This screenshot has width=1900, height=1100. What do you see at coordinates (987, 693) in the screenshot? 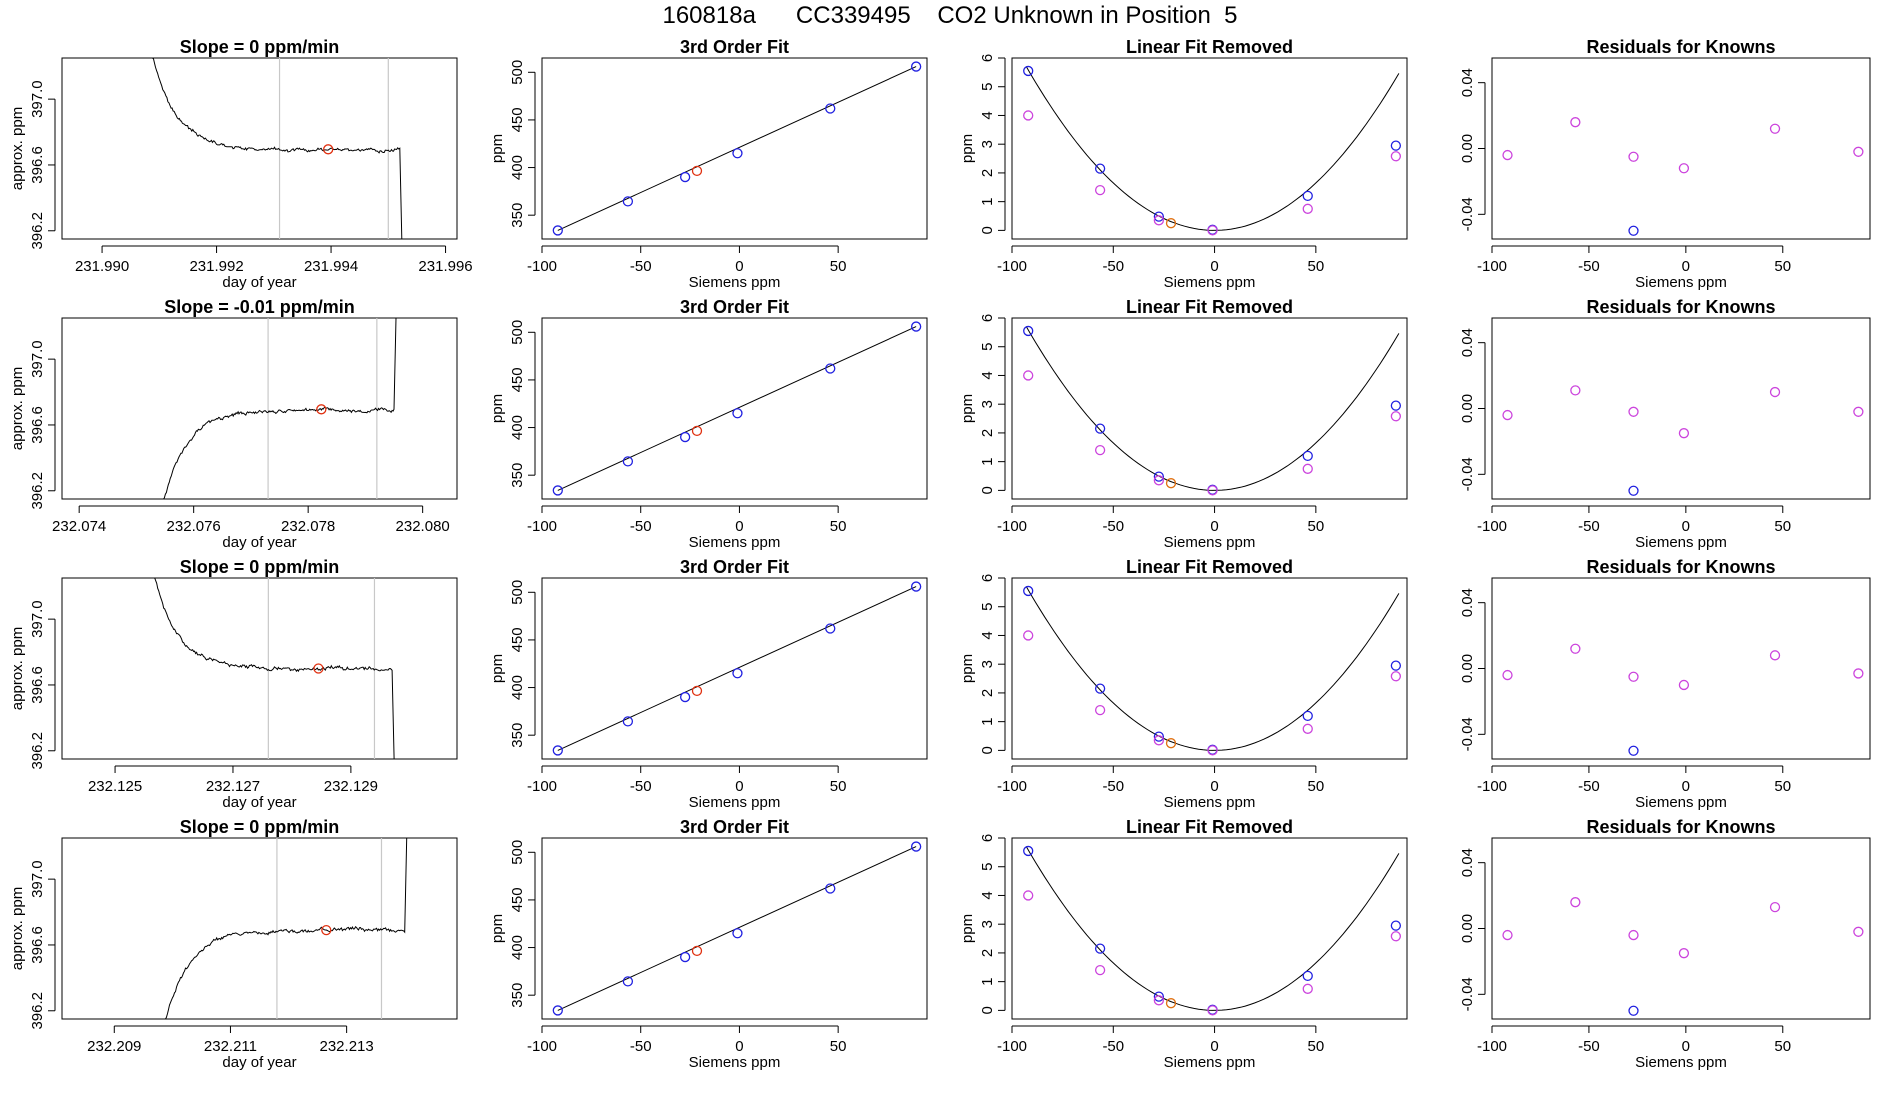
I see `row3-linear-y-tick-label: 2` at bounding box center [987, 693].